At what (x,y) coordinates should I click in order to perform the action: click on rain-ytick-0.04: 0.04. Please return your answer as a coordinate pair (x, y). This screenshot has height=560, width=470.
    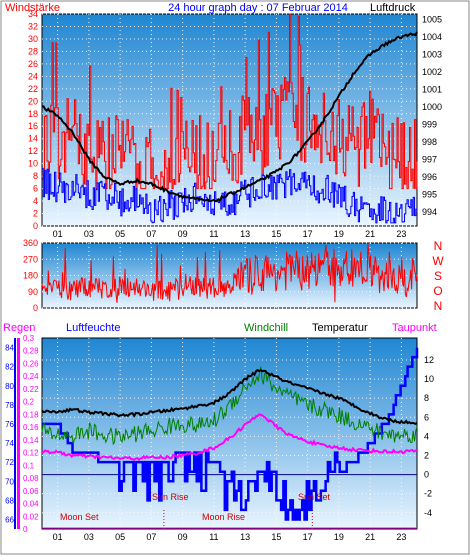
    Looking at the image, I should click on (31, 504).